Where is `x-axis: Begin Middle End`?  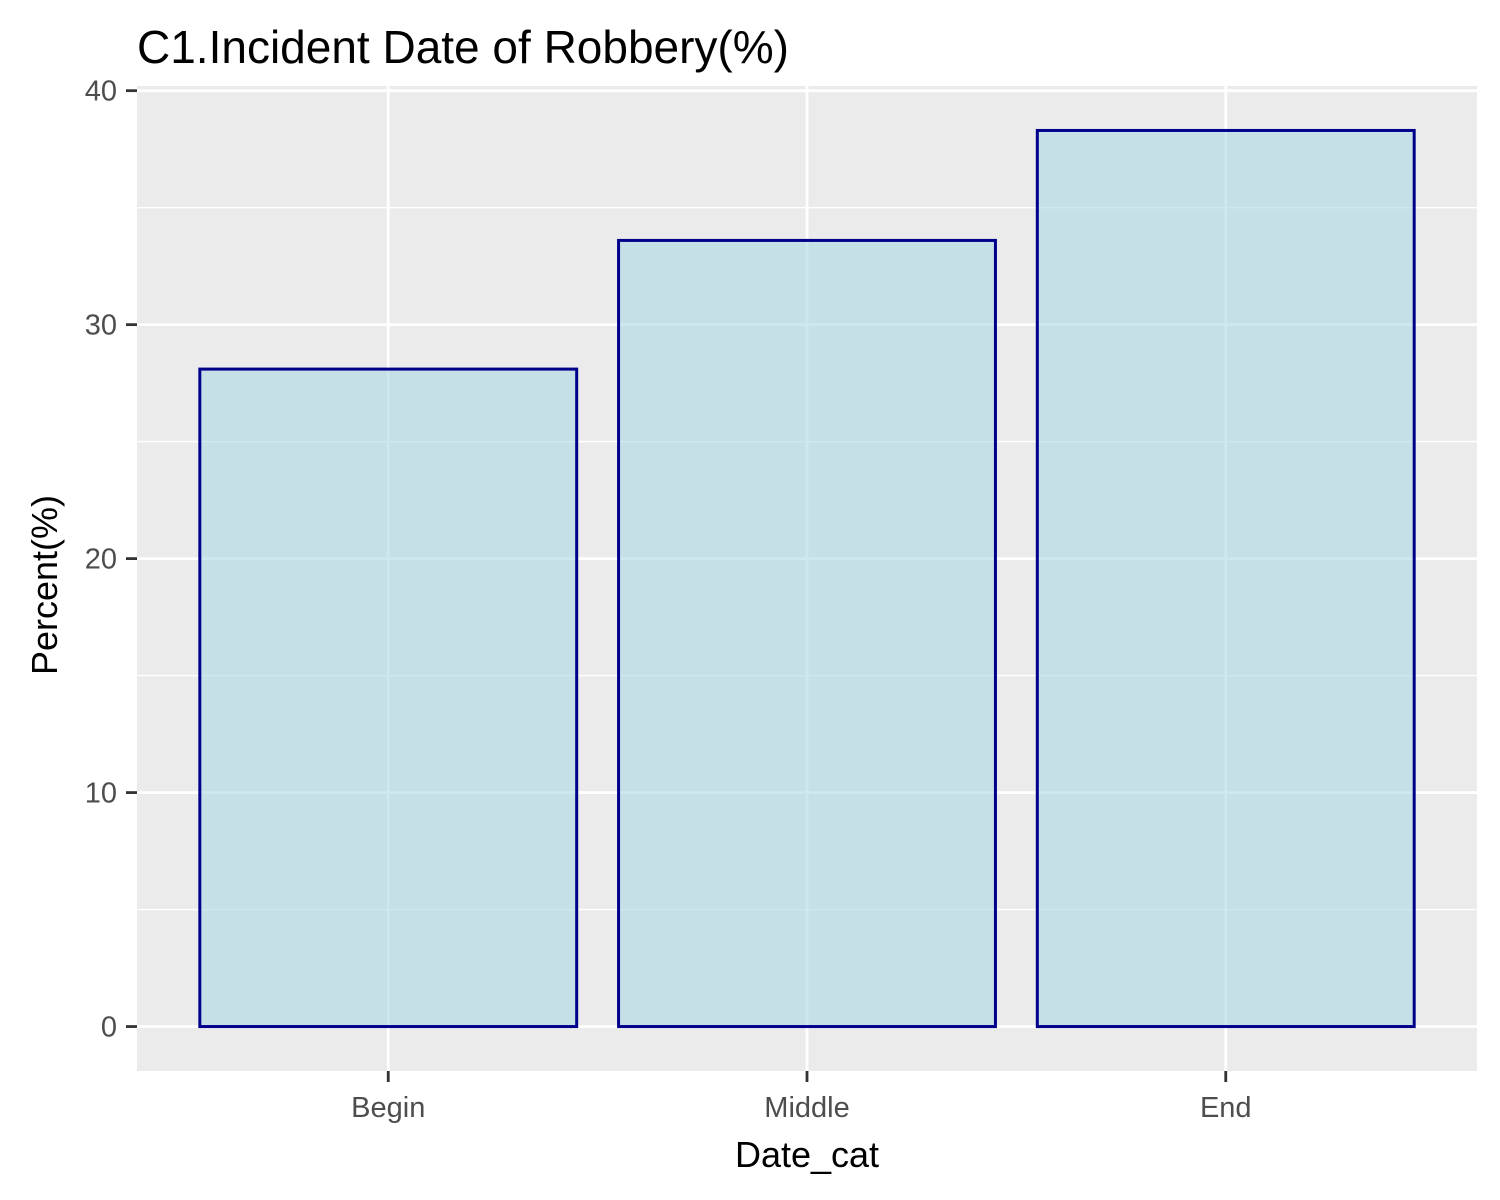
x-axis: Begin Middle End is located at coordinates (801, 1097).